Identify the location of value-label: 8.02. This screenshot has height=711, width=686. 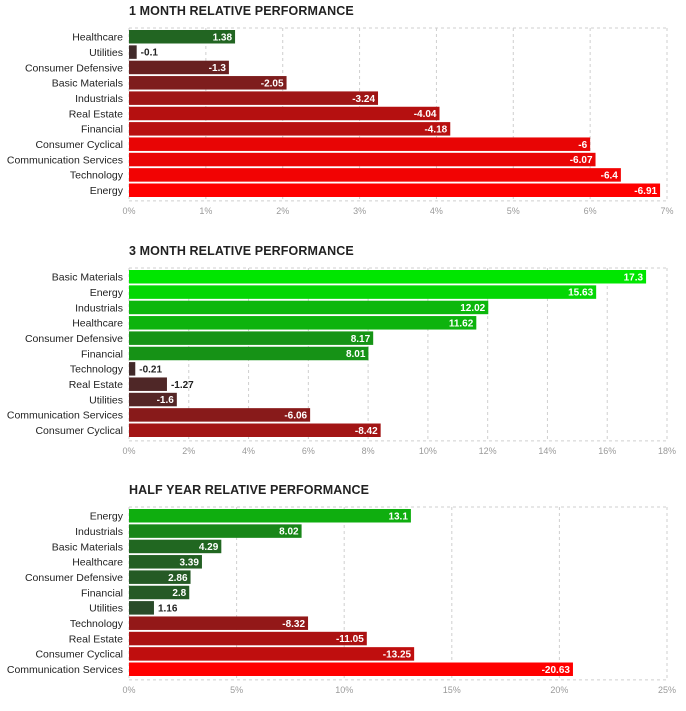
(289, 532).